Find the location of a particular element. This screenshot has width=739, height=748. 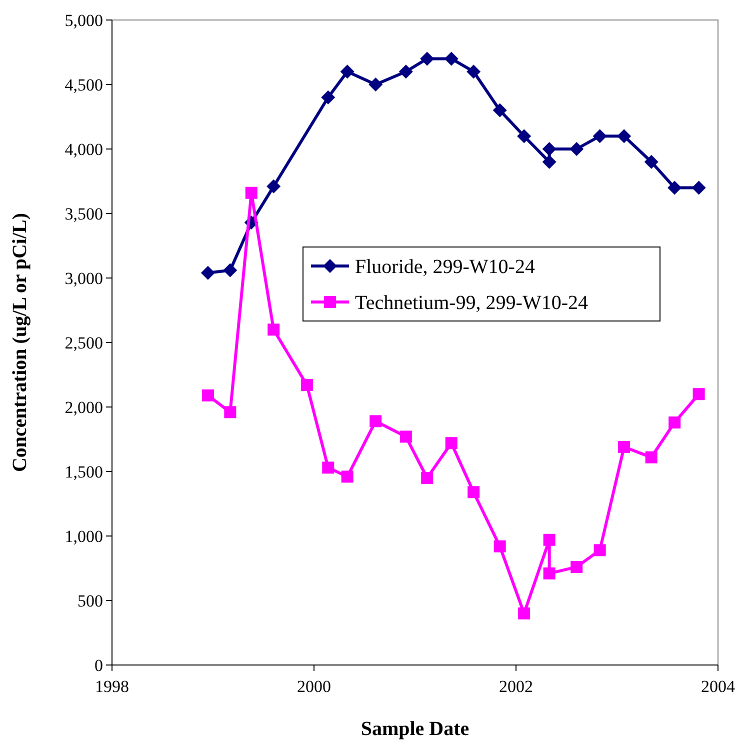

y-tick-label: 4,500 is located at coordinates (83, 84).